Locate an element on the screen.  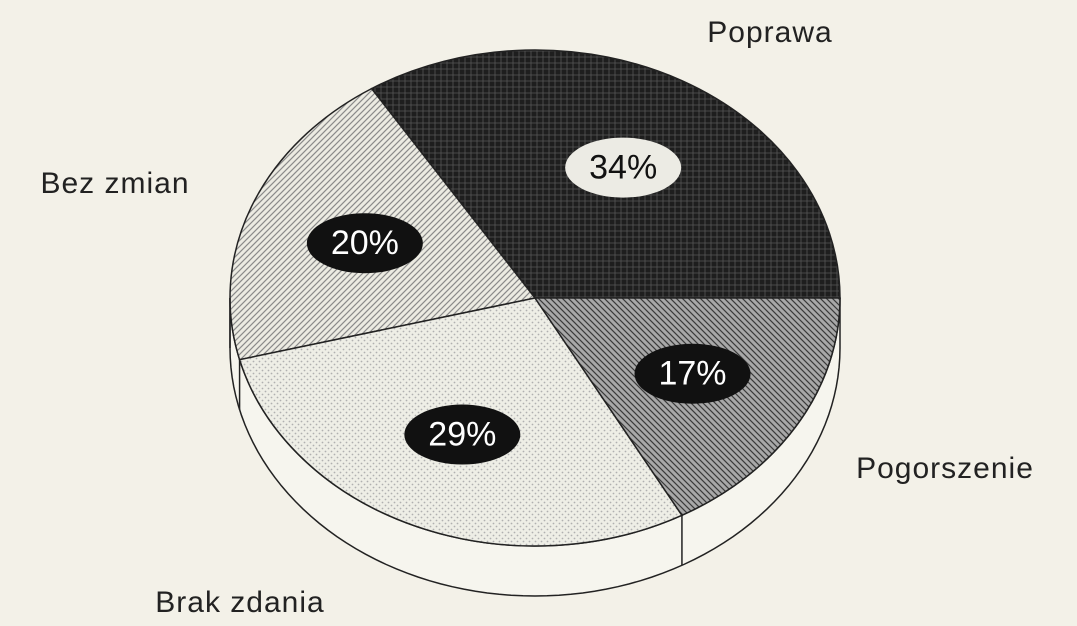
value-label: 20% is located at coordinates (365, 243).